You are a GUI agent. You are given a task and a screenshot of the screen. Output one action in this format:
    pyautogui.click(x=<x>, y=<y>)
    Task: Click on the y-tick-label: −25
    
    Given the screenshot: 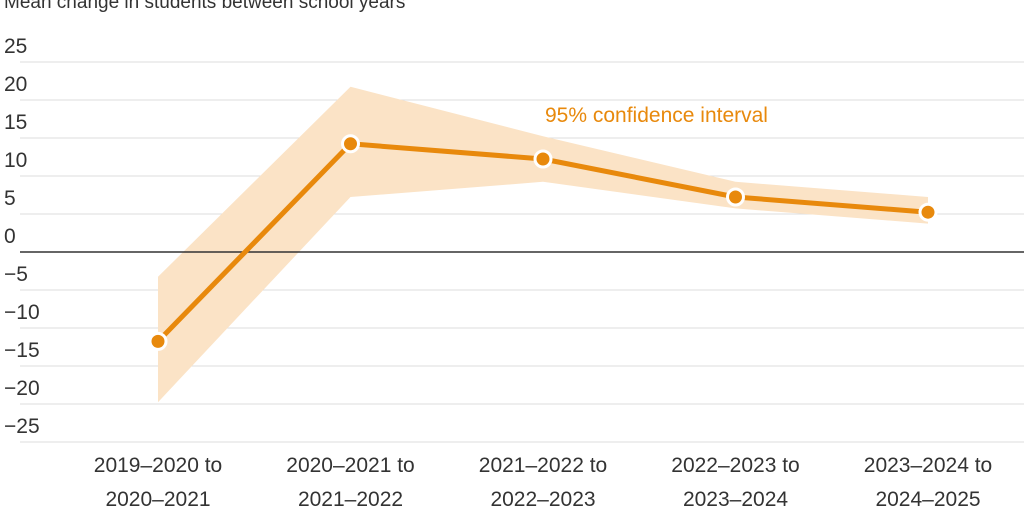 What is the action you would take?
    pyautogui.click(x=22, y=426)
    